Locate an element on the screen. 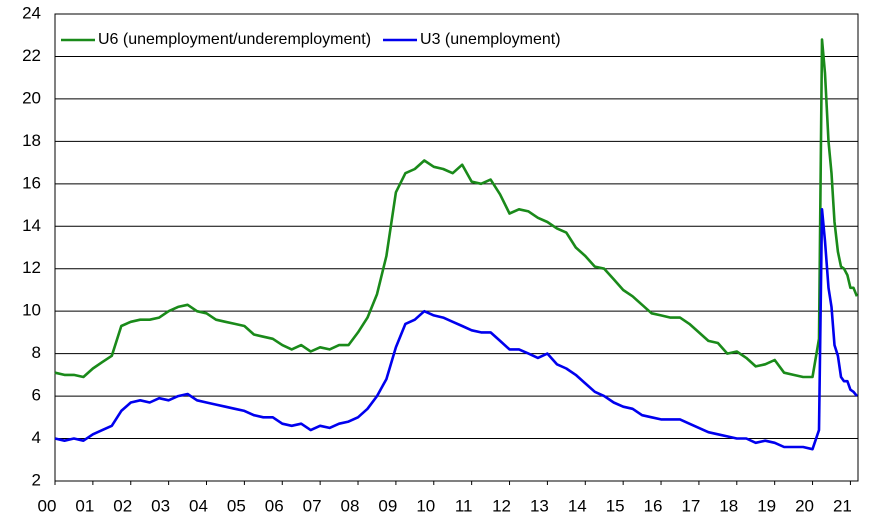 The width and height of the screenshot is (882, 527). x-tick-label: 04 is located at coordinates (198, 505).